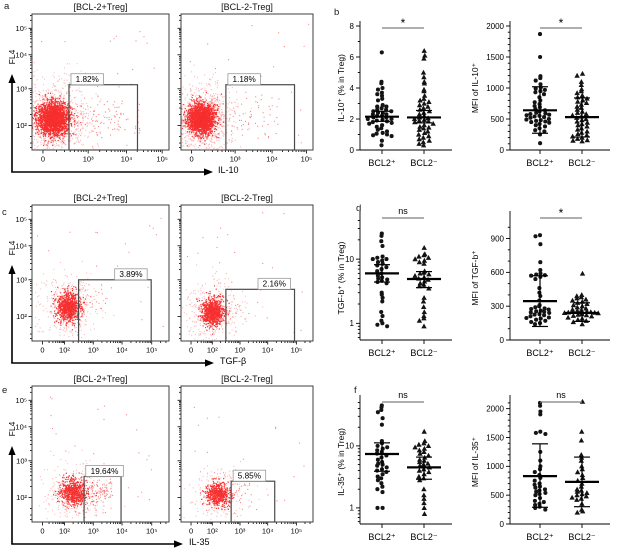 Image resolution: width=623 pixels, height=551 pixels. I want to click on scatter-chart: 1 10 IL-35⁺ (% in Treg) BCL2⁺ BCL2⁻ ns, so click(411, 462).